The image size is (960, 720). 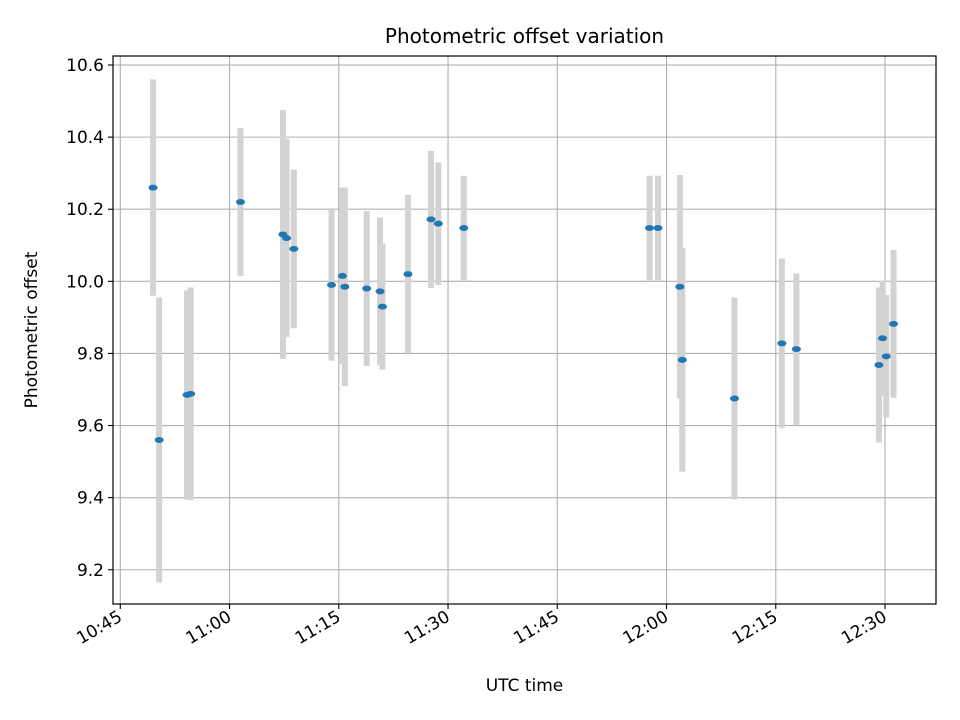 What do you see at coordinates (864, 628) in the screenshot?
I see `x-tick-label: 12:30` at bounding box center [864, 628].